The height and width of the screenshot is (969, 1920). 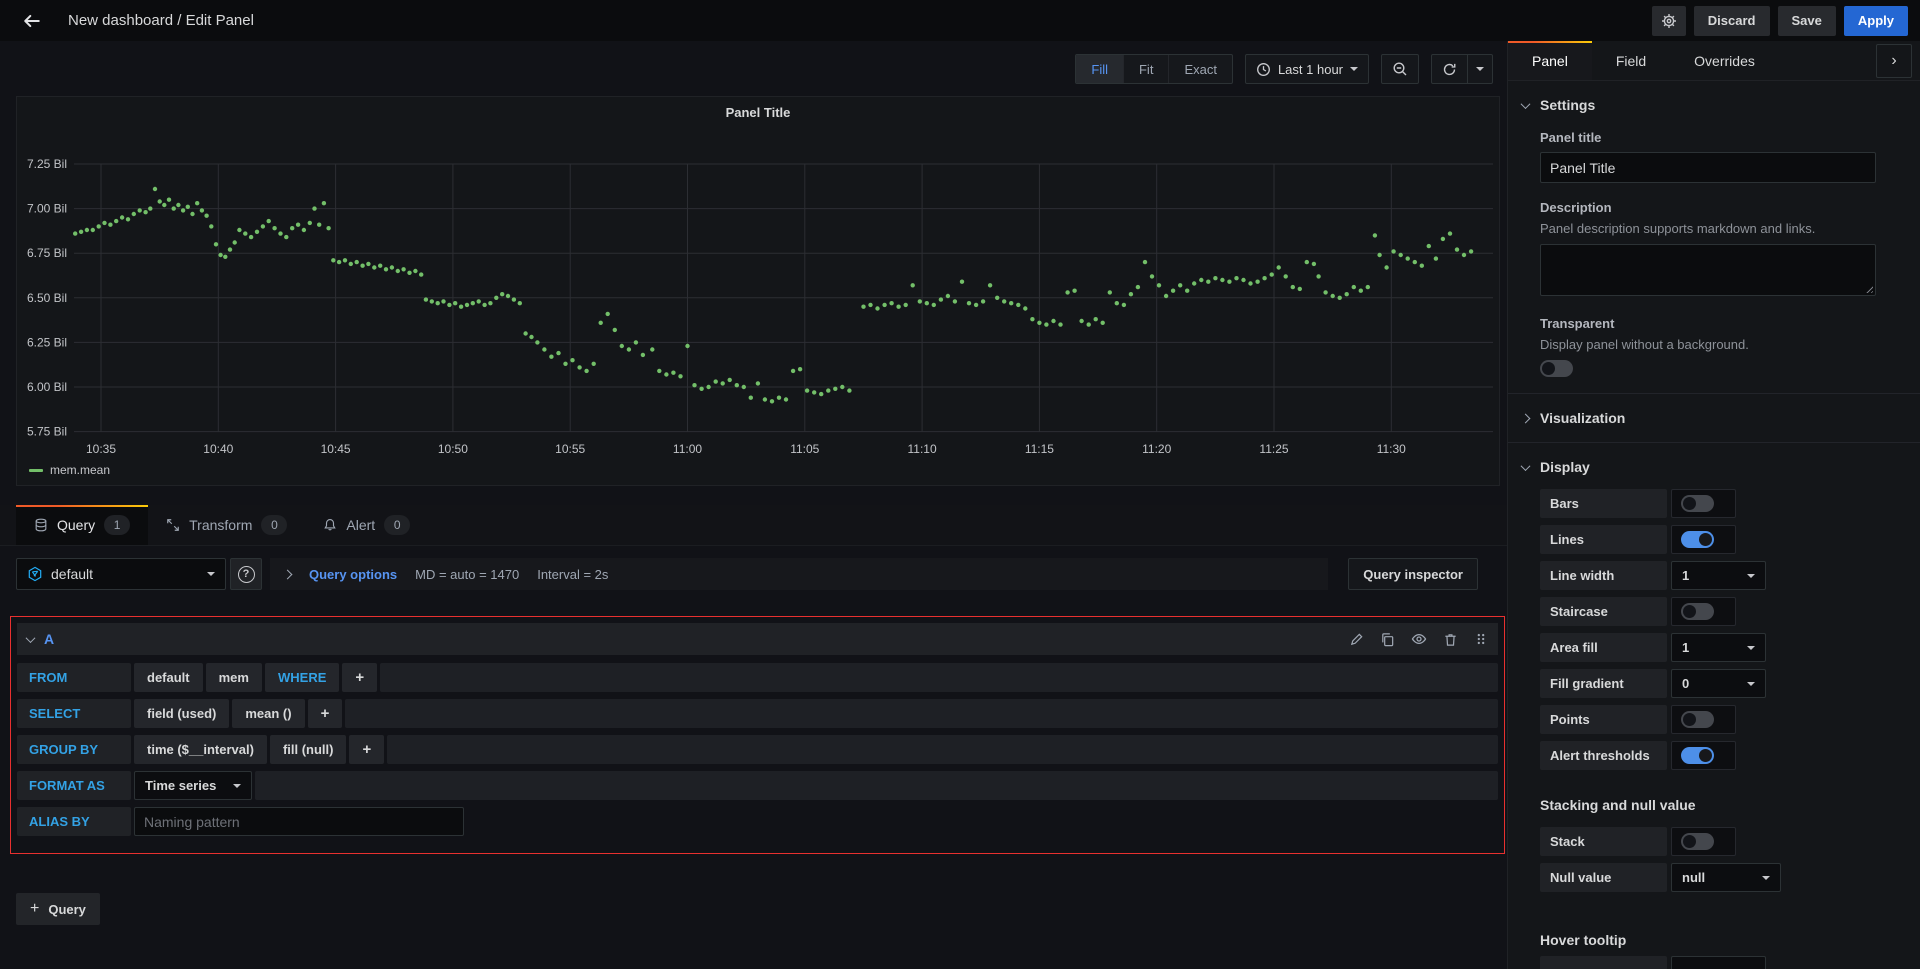 What do you see at coordinates (1703, 841) in the screenshot?
I see `toggle-stack` at bounding box center [1703, 841].